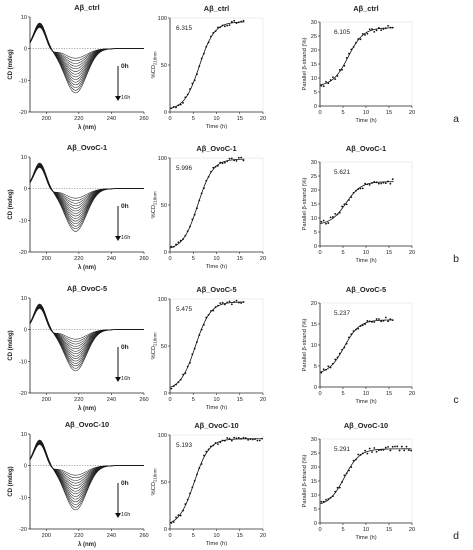 The height and width of the screenshot is (550, 473). Describe the element at coordinates (164, 483) in the screenshot. I see `kin-cd-y-tick-label: 50` at that location.